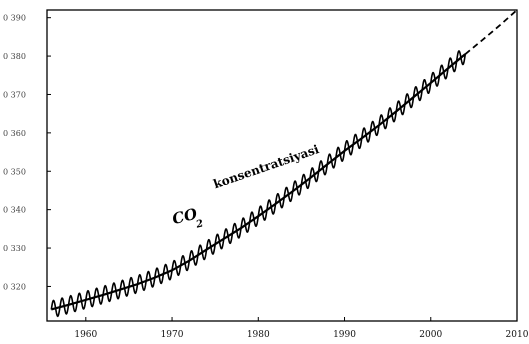 The image size is (529, 344). What do you see at coordinates (199, 224) in the screenshot?
I see `co2-subscript-label: 2` at bounding box center [199, 224].